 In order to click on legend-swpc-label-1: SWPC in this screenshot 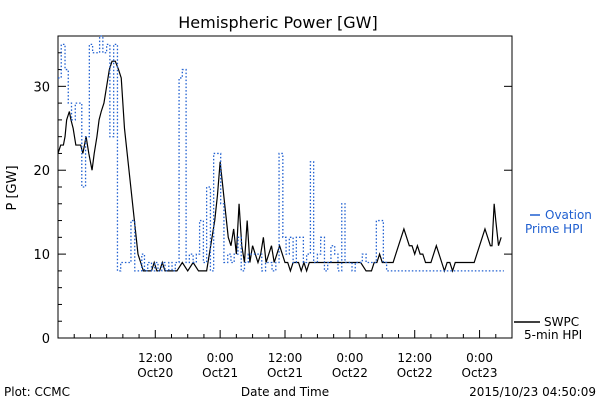, I will do `click(561, 322)`.